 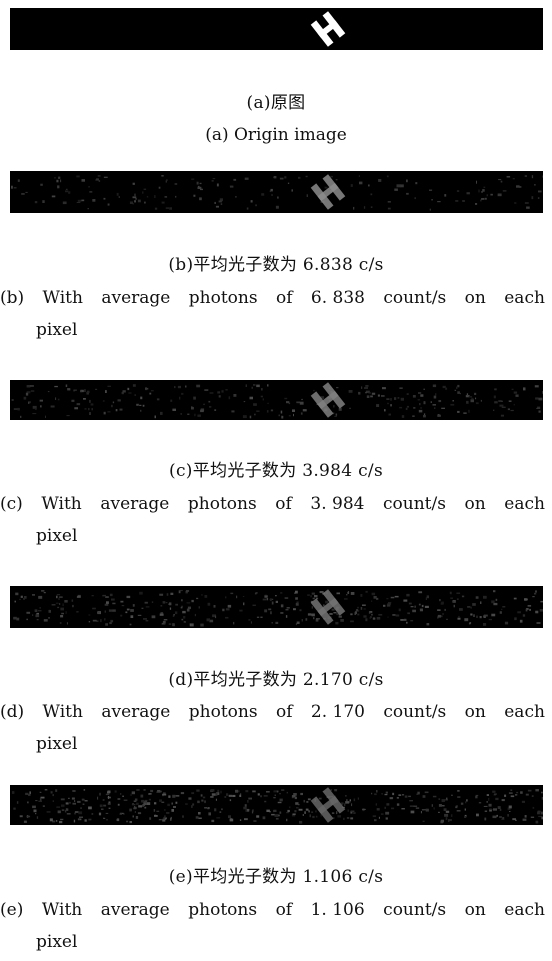 I want to click on figure-c-image, so click(x=276, y=400).